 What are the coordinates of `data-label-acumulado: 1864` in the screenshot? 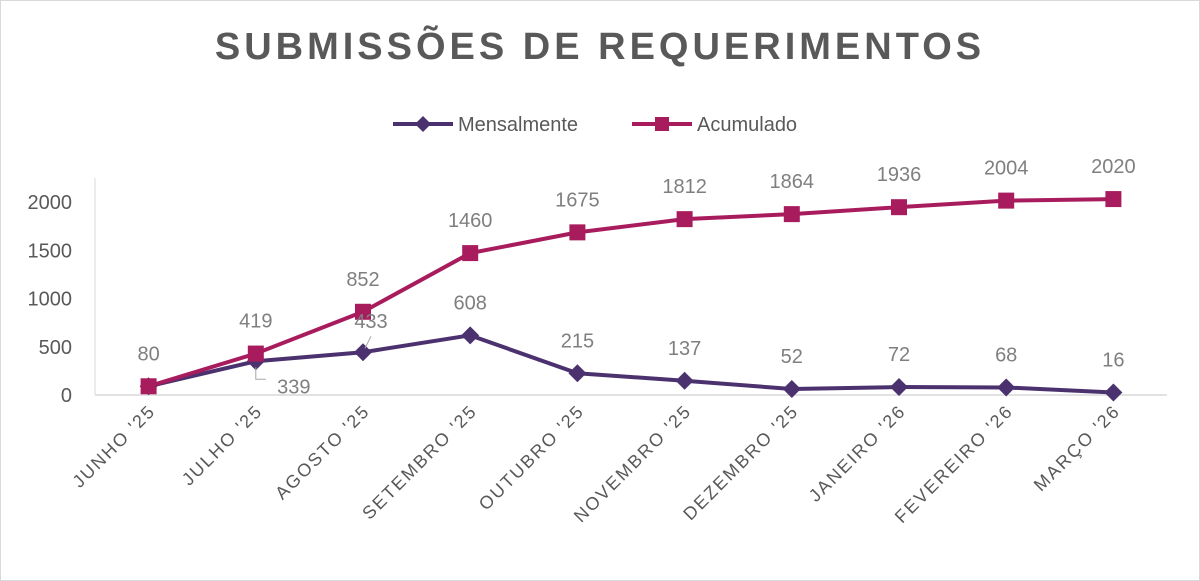 It's located at (792, 182).